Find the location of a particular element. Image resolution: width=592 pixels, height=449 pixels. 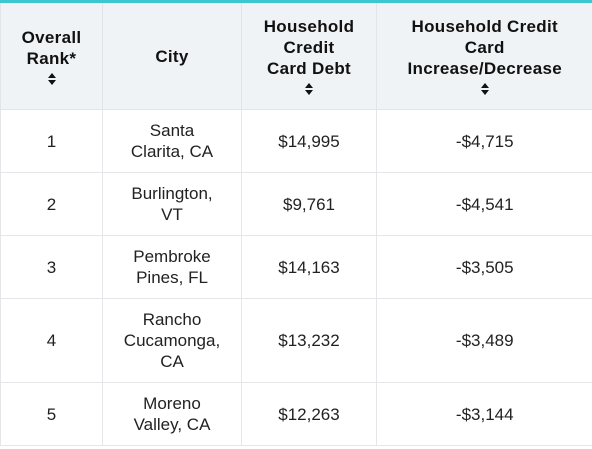

header-debt-line-1: Household is located at coordinates (309, 26).